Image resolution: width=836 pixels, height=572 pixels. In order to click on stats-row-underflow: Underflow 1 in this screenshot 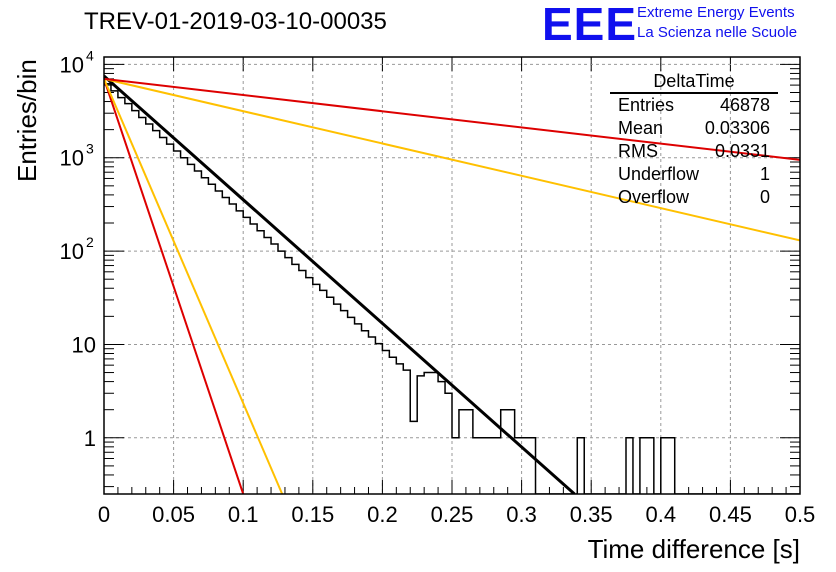, I will do `click(694, 174)`.